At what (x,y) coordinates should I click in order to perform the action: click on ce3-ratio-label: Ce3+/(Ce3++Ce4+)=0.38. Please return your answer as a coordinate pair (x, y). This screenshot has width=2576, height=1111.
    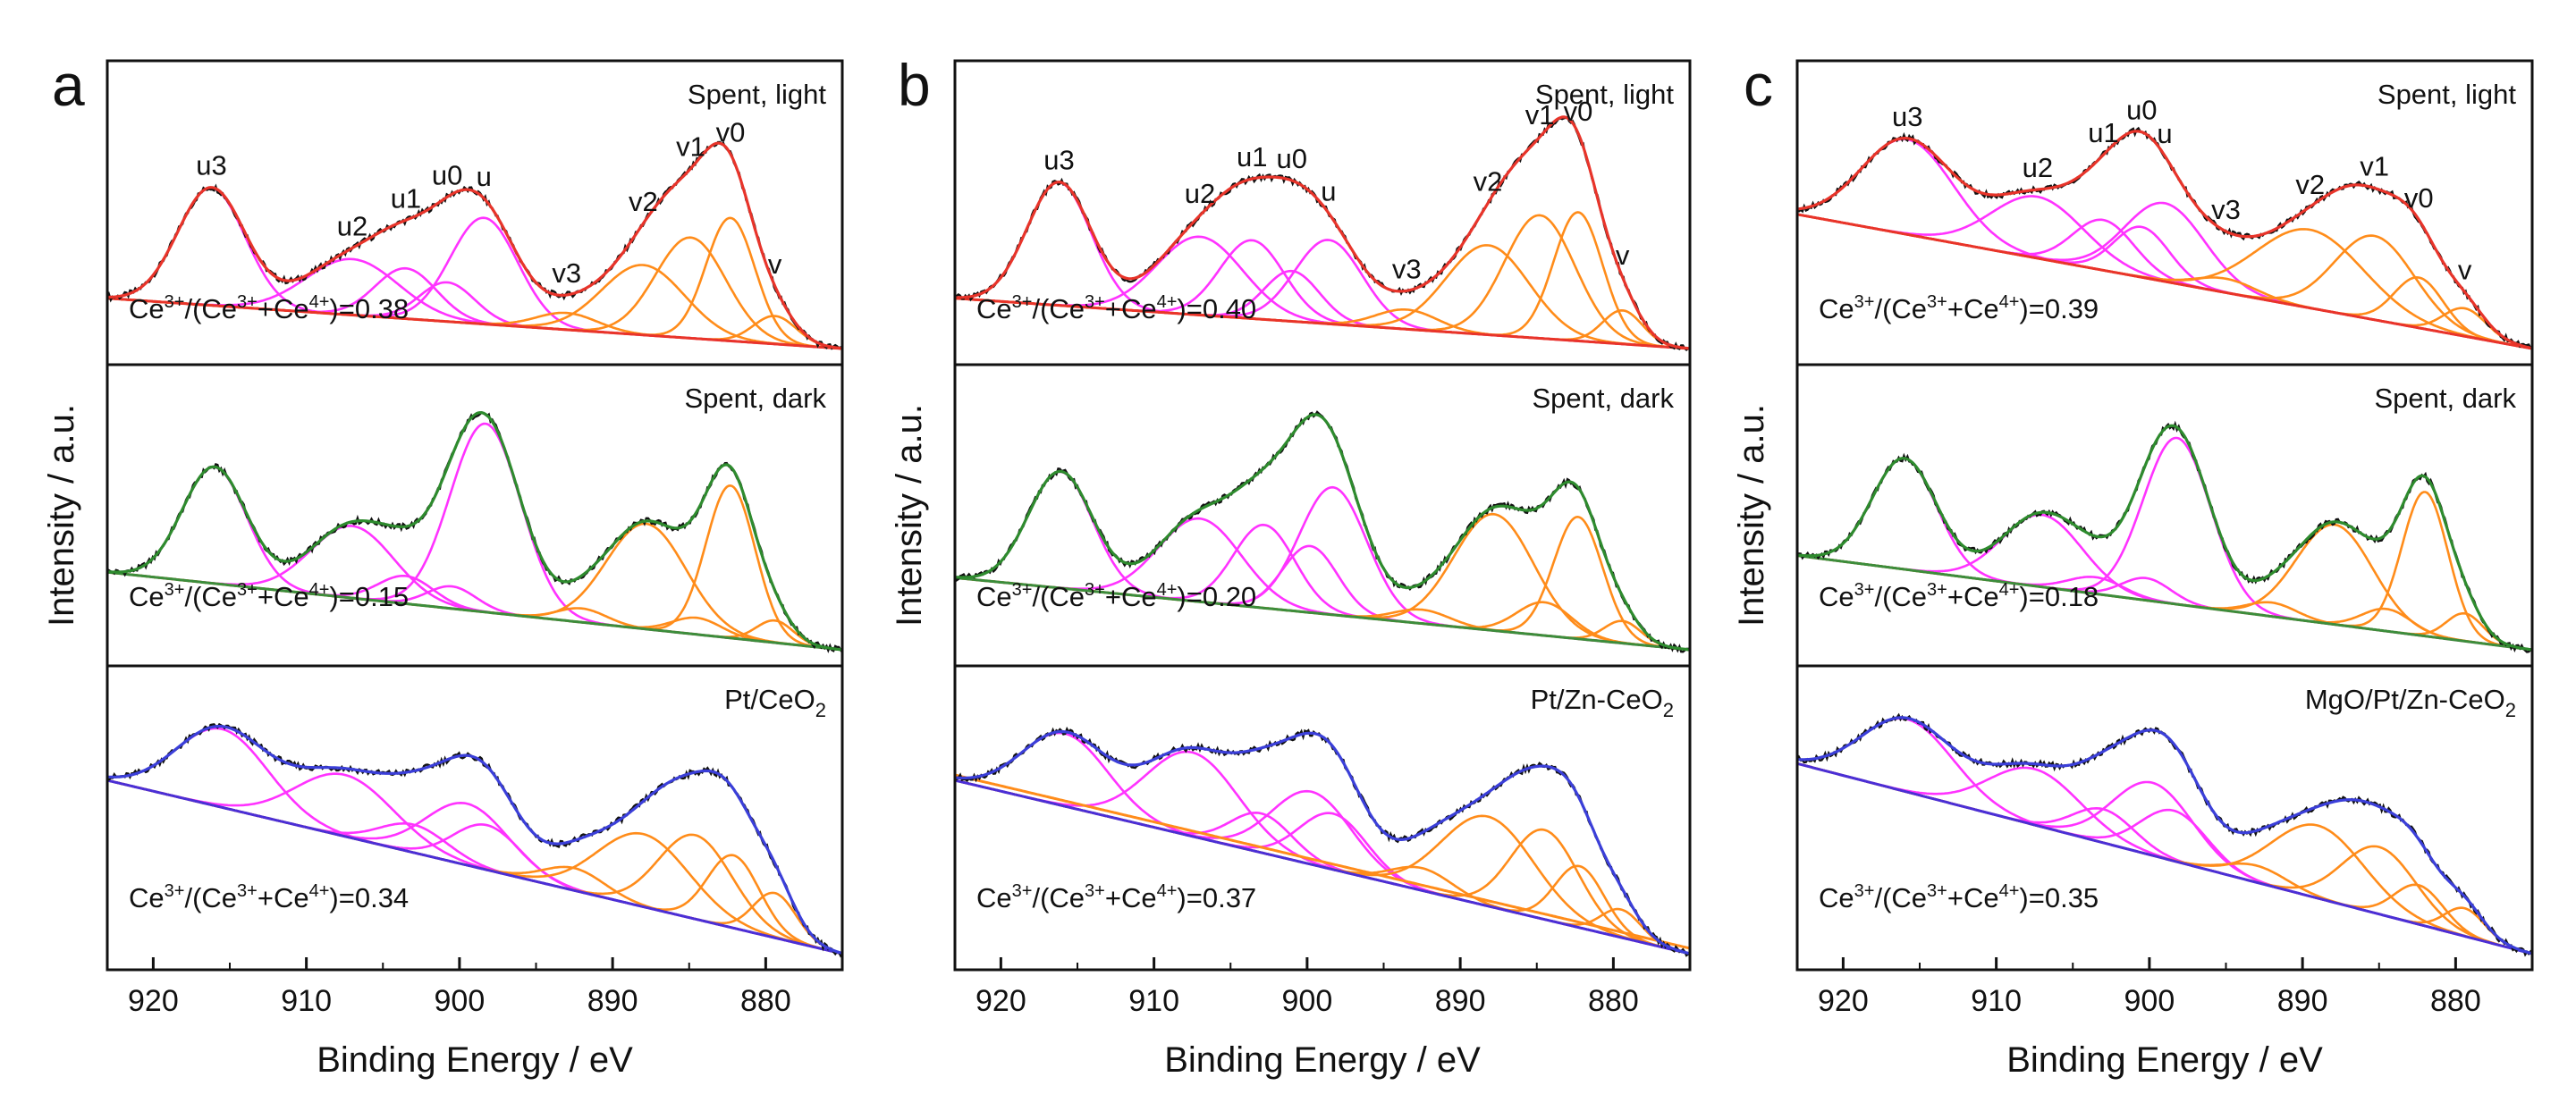
    Looking at the image, I should click on (269, 308).